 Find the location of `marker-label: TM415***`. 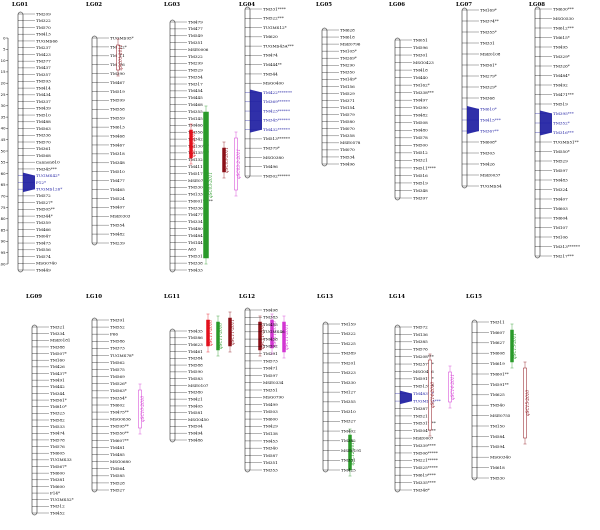

marker-label: TM415*** is located at coordinates (490, 119).